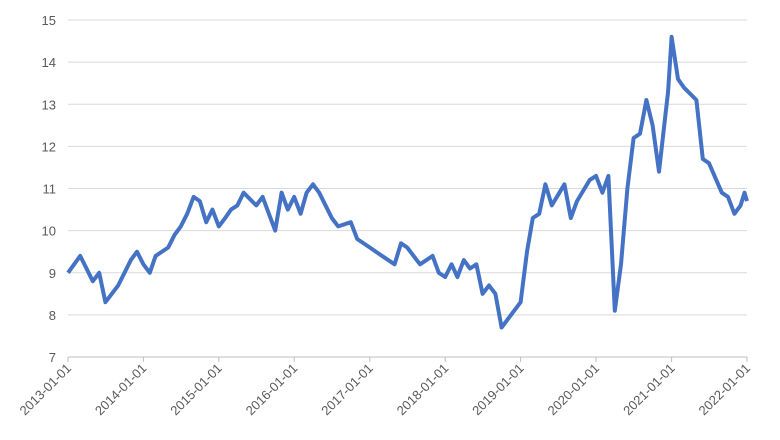  What do you see at coordinates (49, 104) in the screenshot?
I see `y-tick-label: 13` at bounding box center [49, 104].